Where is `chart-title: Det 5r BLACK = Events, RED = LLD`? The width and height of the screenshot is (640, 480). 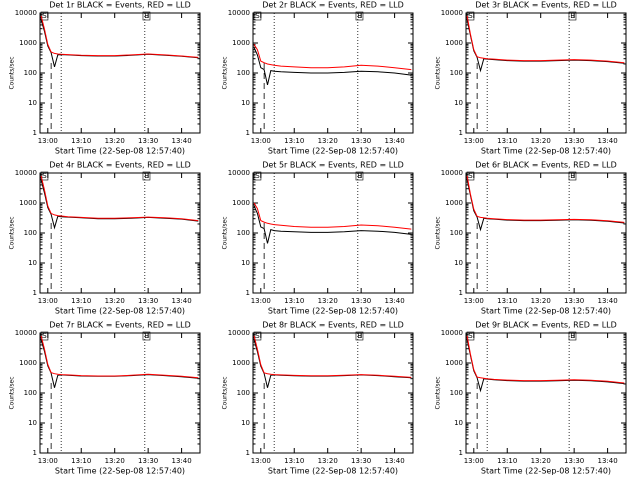 chart-title: Det 5r BLACK = Events, RED = LLD is located at coordinates (333, 165).